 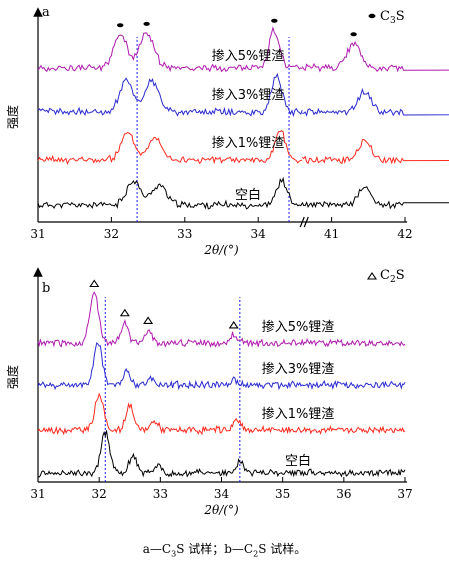 I want to click on caption-sub-2: 2, so click(x=256, y=554).